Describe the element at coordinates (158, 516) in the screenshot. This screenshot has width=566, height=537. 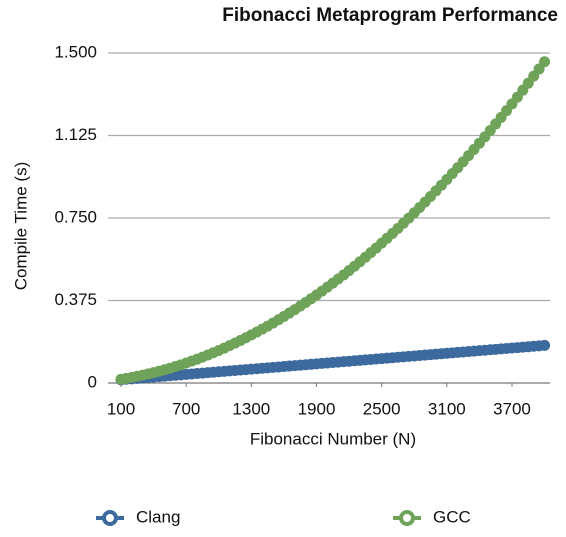
I see `legend-label: Clang` at that location.